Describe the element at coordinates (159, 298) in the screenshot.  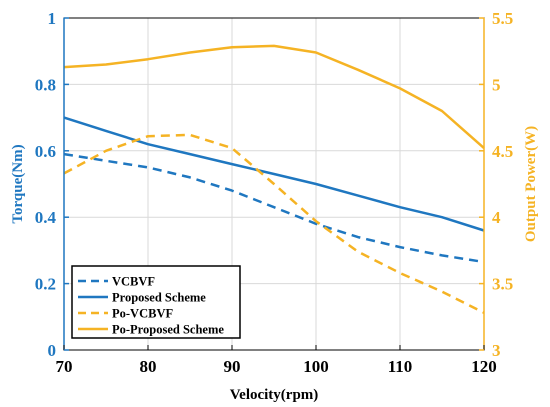
I see `legend-label: Proposed Scheme` at that location.